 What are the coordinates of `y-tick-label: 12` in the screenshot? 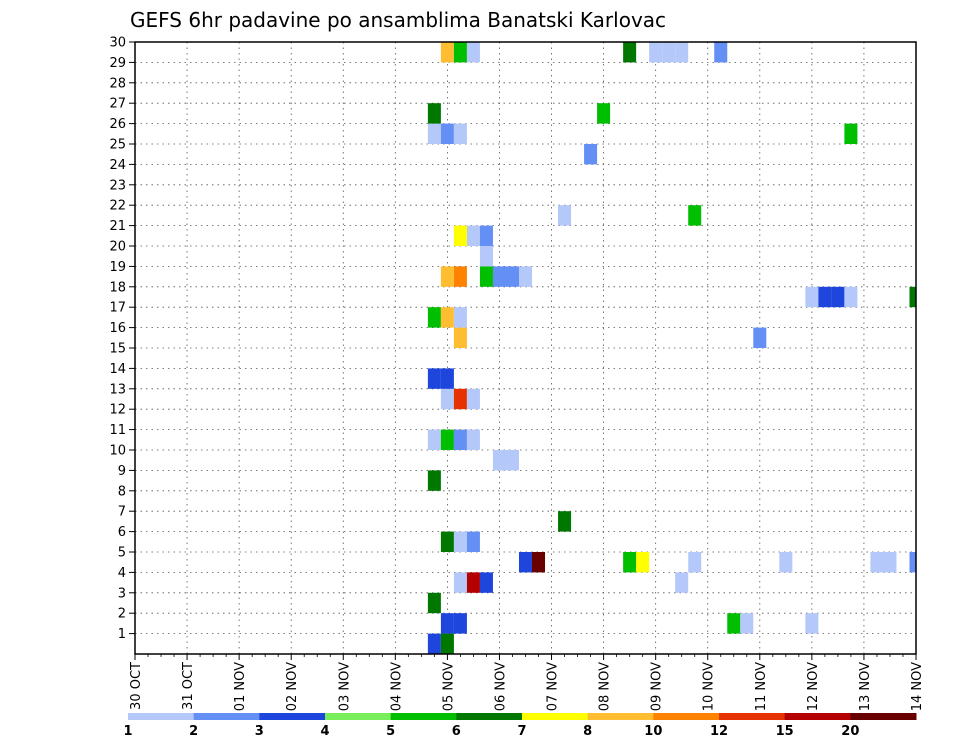 It's located at (117, 410).